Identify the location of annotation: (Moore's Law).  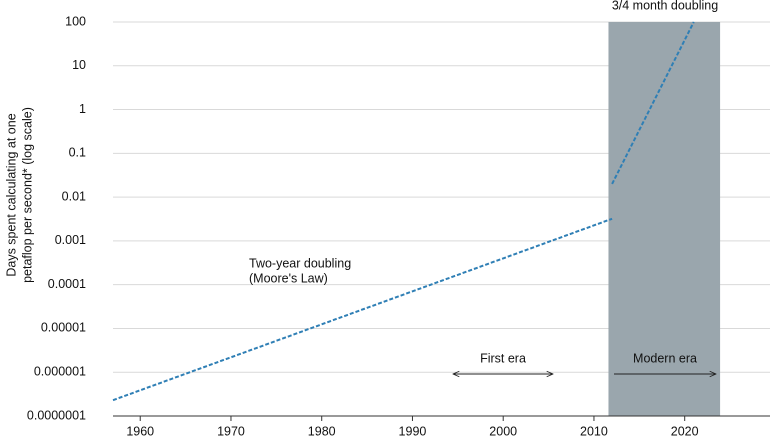
(288, 278).